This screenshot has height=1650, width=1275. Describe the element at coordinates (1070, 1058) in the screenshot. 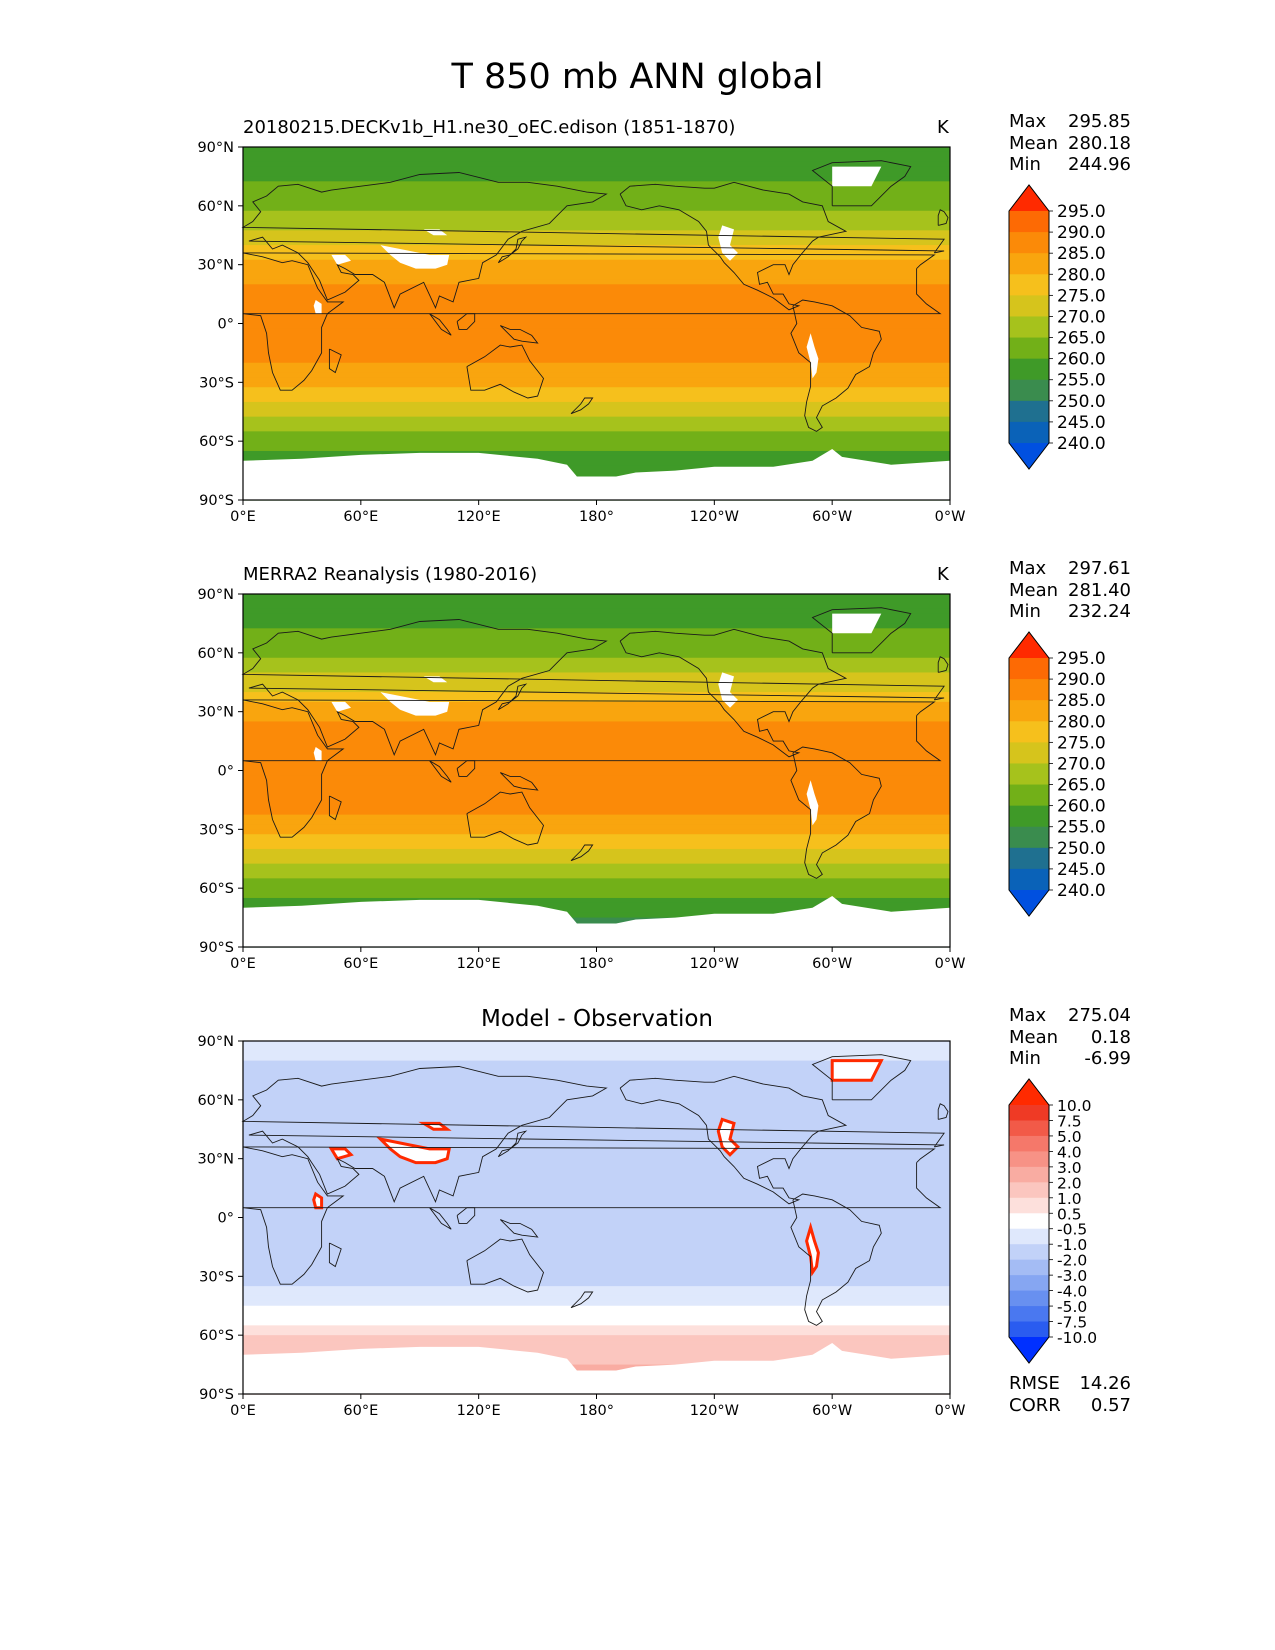

I see `stat-min: Min -6.99` at that location.